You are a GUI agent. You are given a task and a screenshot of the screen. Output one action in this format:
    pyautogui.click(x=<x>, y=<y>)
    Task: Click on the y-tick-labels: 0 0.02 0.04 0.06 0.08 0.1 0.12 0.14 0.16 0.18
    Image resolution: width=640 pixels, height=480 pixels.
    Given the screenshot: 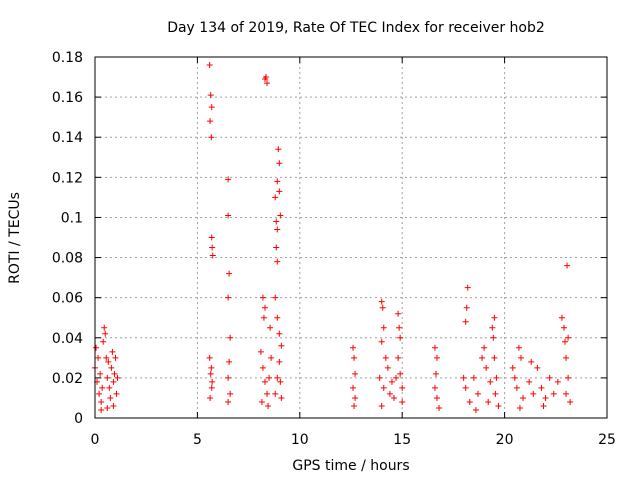 What is the action you would take?
    pyautogui.click(x=67, y=238)
    